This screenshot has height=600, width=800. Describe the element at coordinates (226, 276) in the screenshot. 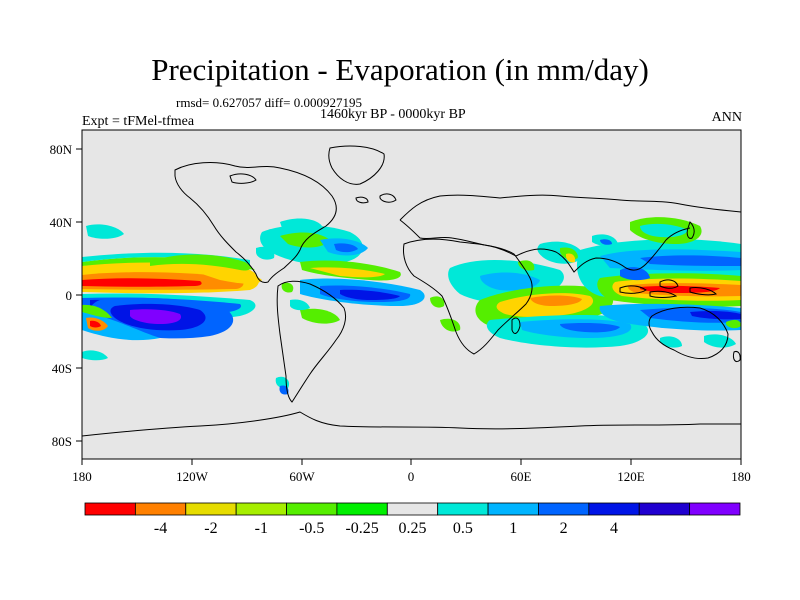

I see `ne-pacific-yellow` at that location.